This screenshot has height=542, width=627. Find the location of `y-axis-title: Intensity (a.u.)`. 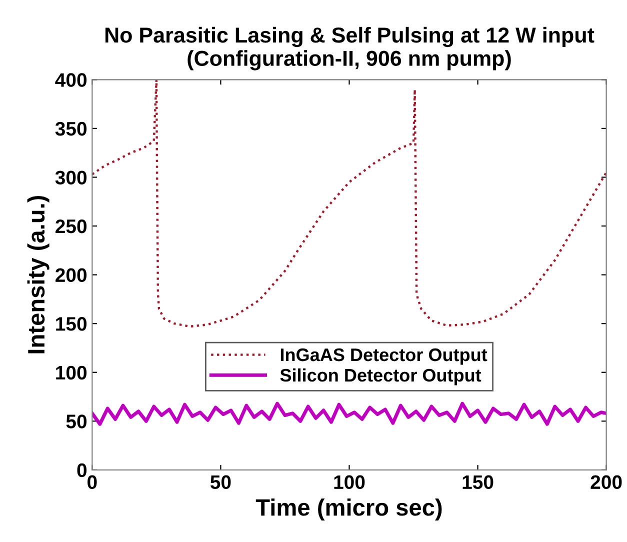

y-axis-title: Intensity (a.u.) is located at coordinates (38, 275).